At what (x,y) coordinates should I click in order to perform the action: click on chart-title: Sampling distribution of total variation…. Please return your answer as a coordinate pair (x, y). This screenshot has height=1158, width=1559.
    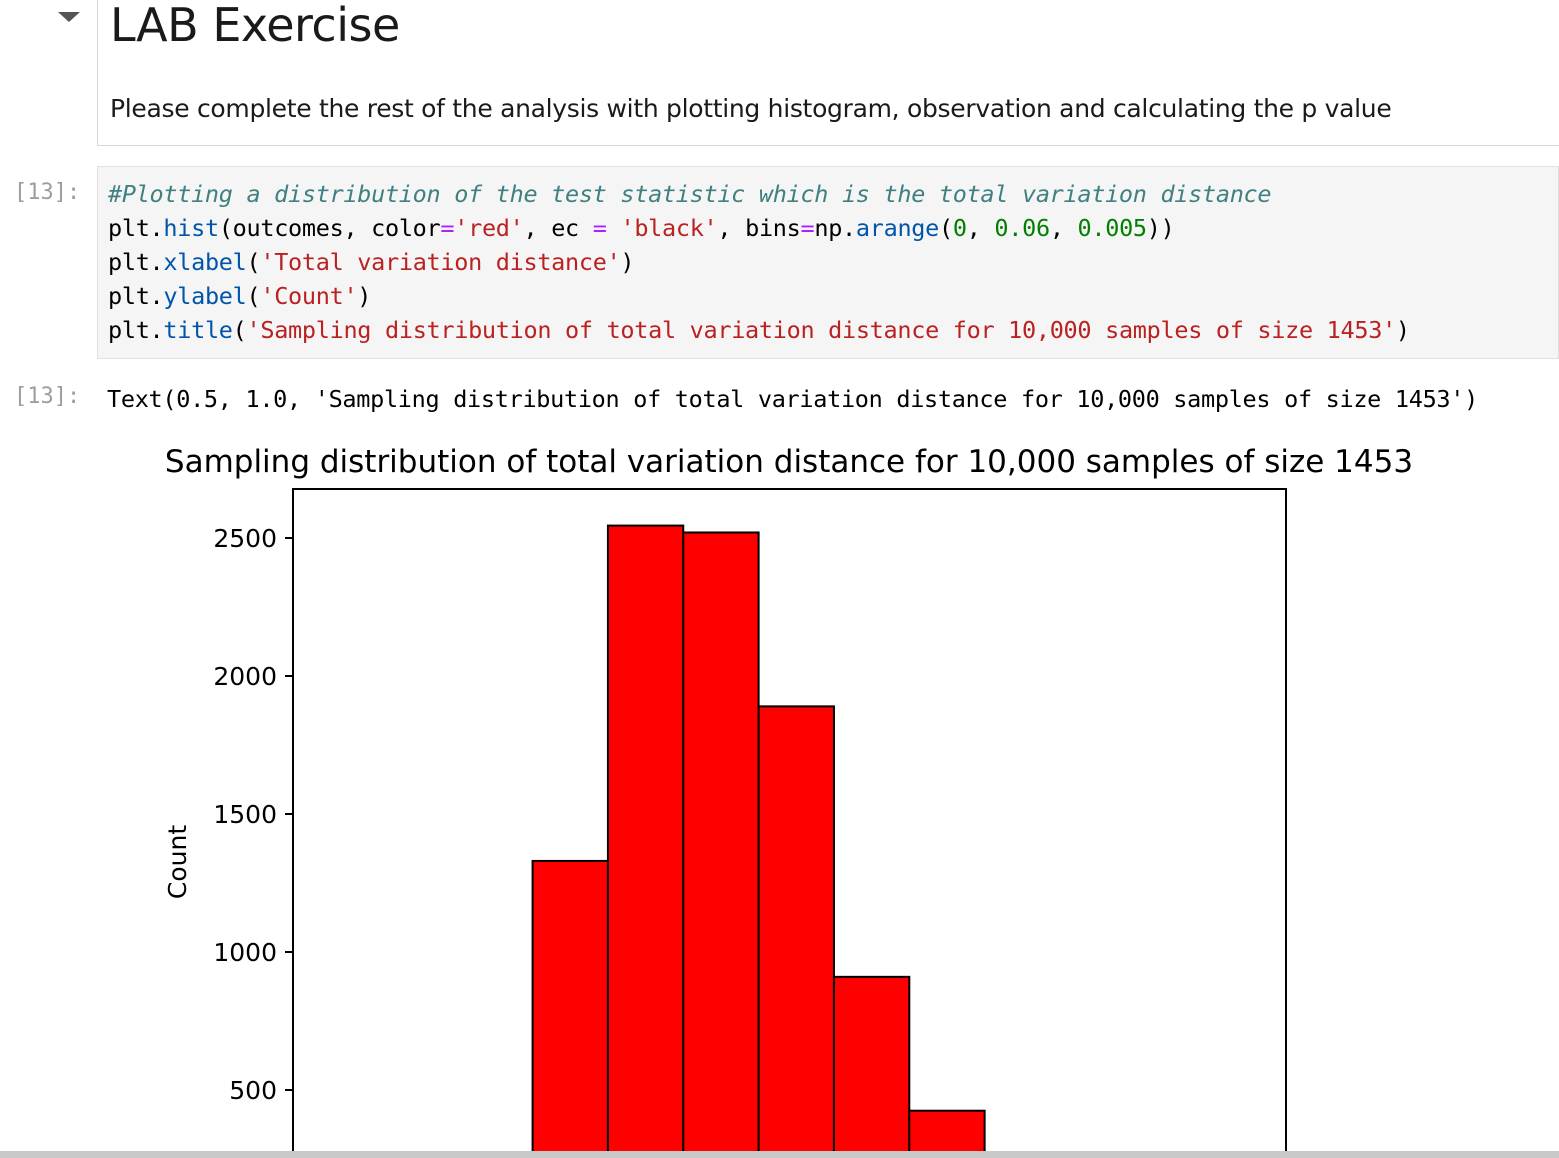
    Looking at the image, I should click on (789, 462).